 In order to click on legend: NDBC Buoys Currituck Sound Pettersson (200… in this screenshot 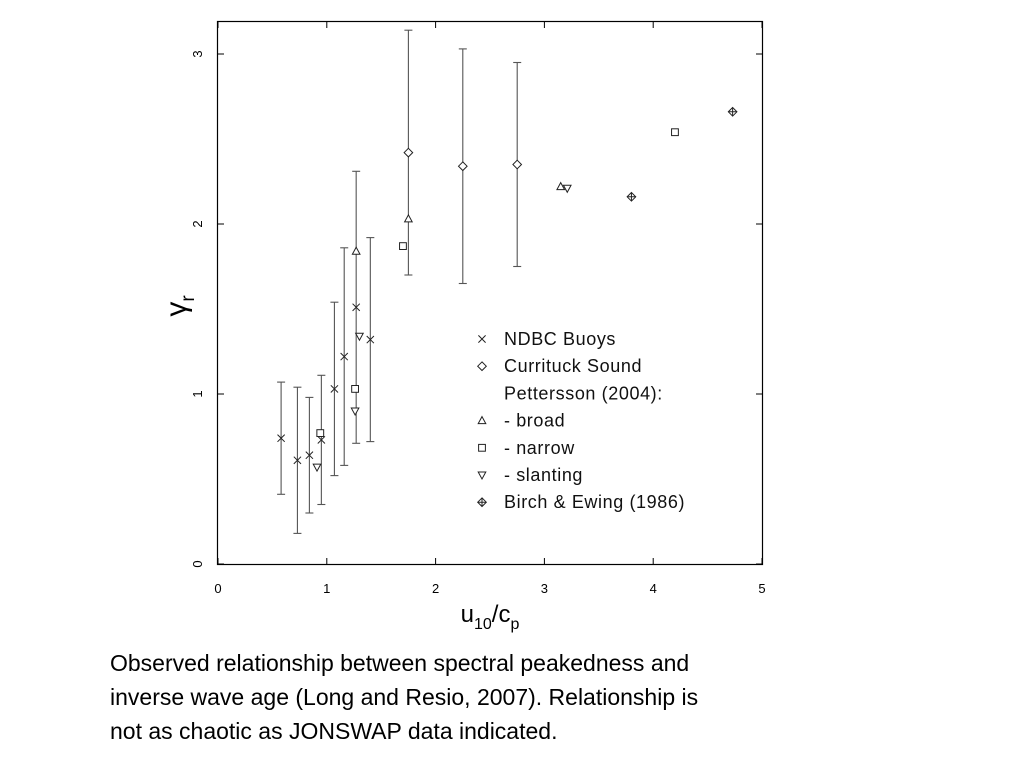, I will do `click(580, 420)`.